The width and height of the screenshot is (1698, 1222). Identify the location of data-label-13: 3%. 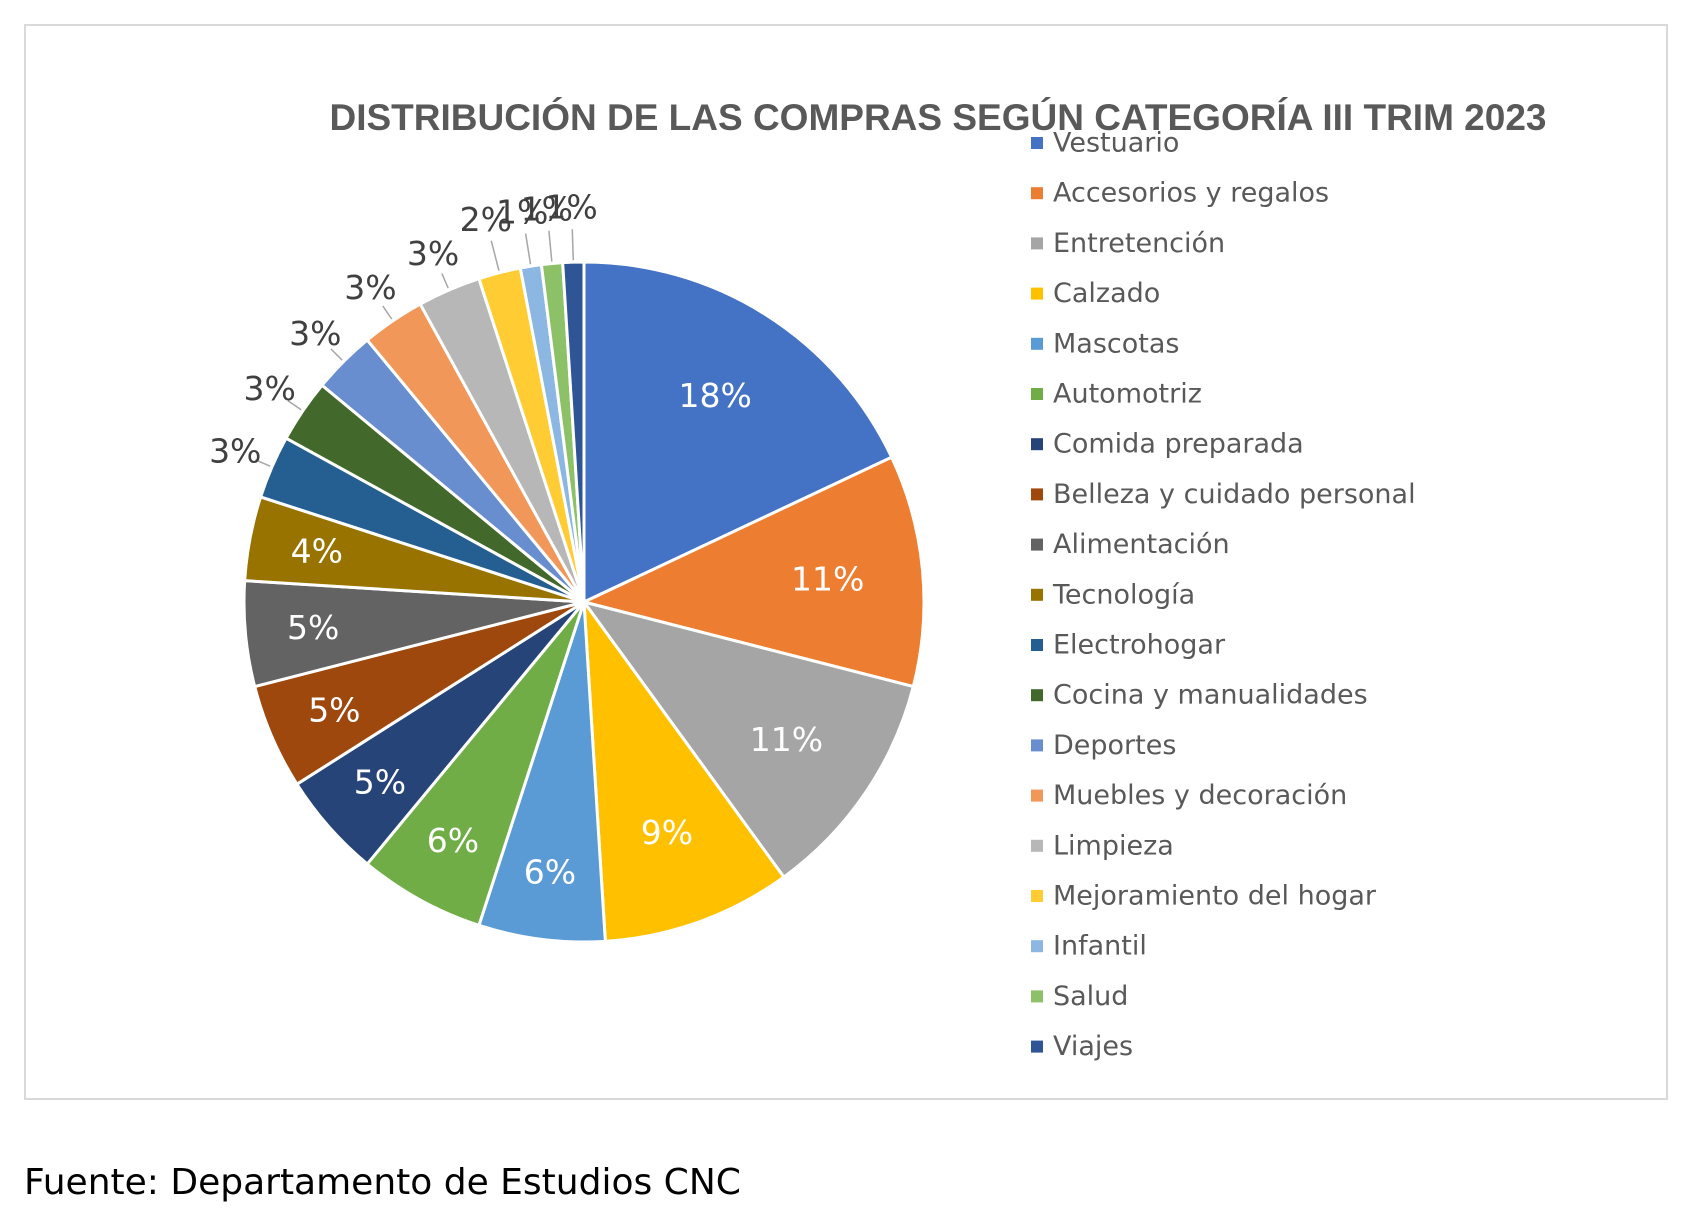
(315, 333).